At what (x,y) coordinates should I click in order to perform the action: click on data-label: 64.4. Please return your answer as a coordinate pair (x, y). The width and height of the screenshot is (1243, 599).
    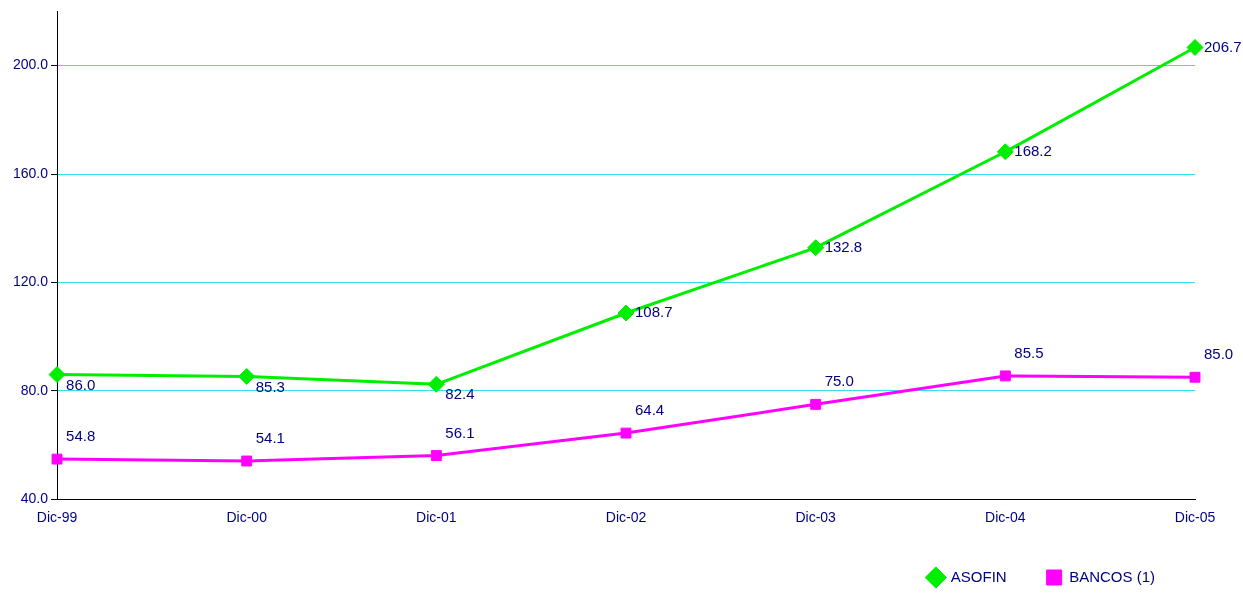
    Looking at the image, I should click on (650, 410).